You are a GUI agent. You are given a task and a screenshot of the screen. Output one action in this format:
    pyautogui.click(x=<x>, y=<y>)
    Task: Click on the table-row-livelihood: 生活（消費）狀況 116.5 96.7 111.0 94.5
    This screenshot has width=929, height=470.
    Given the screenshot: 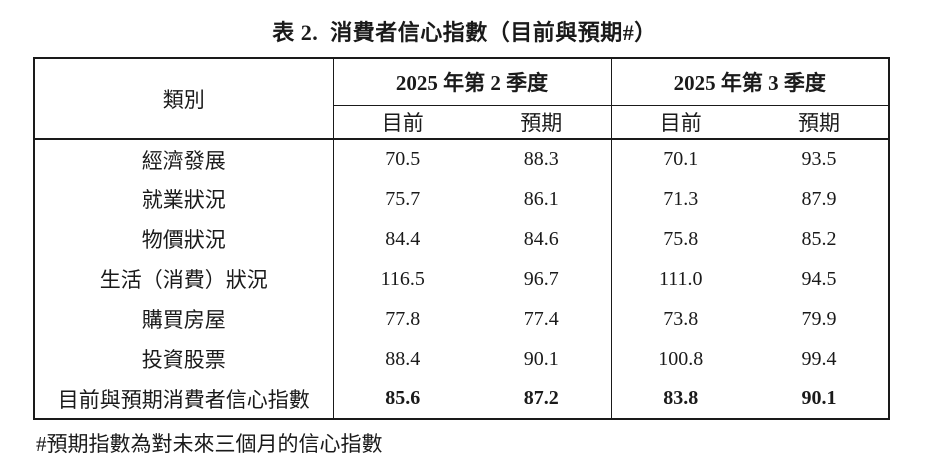 What is the action you would take?
    pyautogui.click(x=461, y=279)
    